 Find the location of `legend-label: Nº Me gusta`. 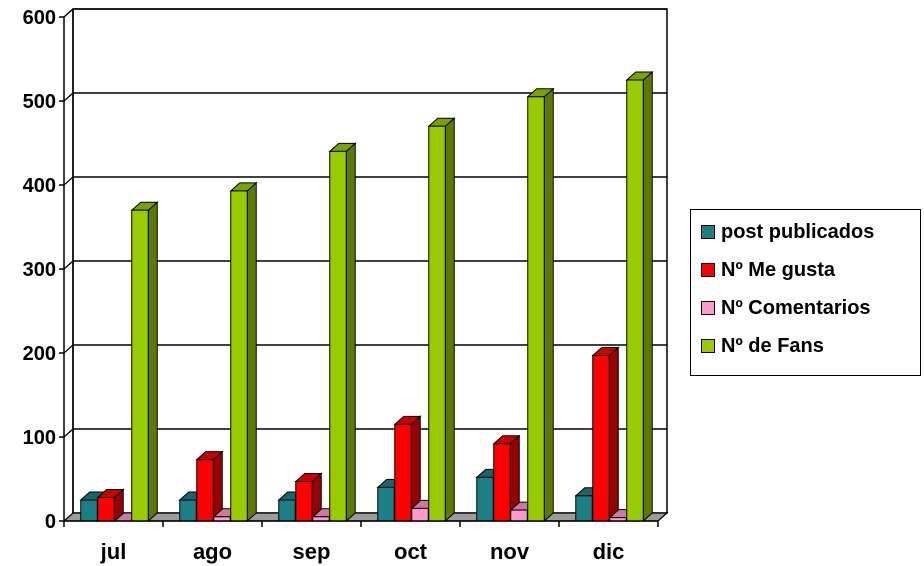

legend-label: Nº Me gusta is located at coordinates (778, 269).